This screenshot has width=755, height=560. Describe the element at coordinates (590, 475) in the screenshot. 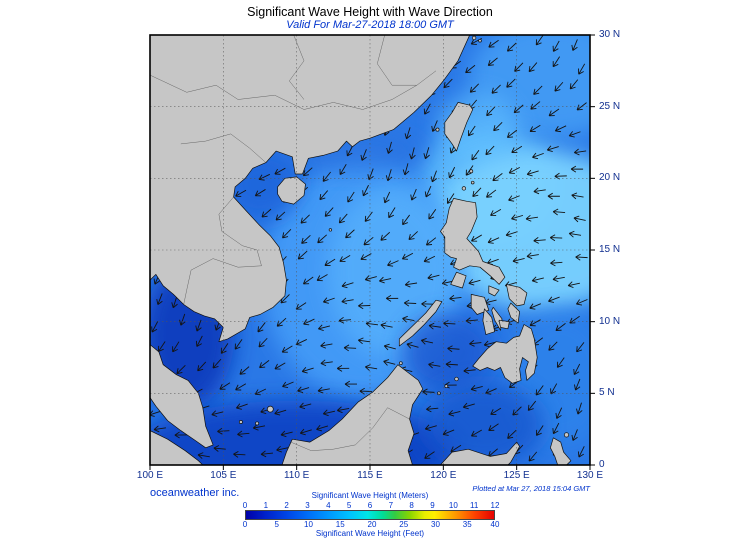

I see `lon-tick-label: 130 E` at that location.